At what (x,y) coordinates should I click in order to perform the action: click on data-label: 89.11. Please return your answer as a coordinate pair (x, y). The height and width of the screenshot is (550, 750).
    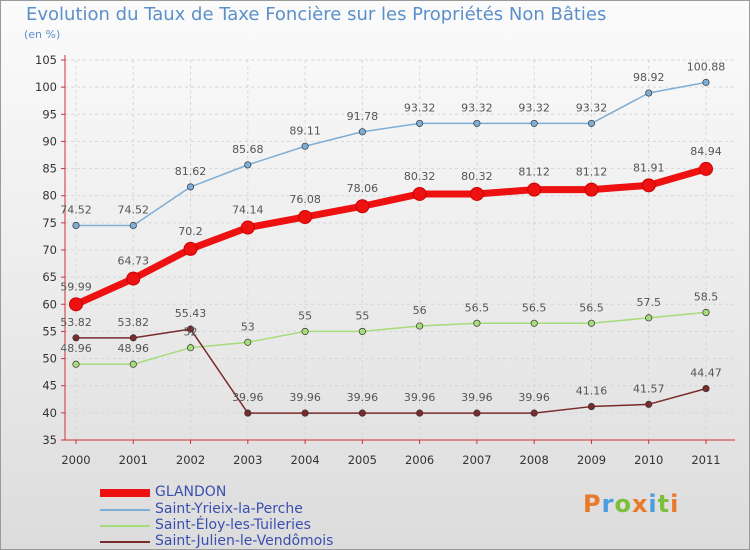
    Looking at the image, I should click on (305, 130).